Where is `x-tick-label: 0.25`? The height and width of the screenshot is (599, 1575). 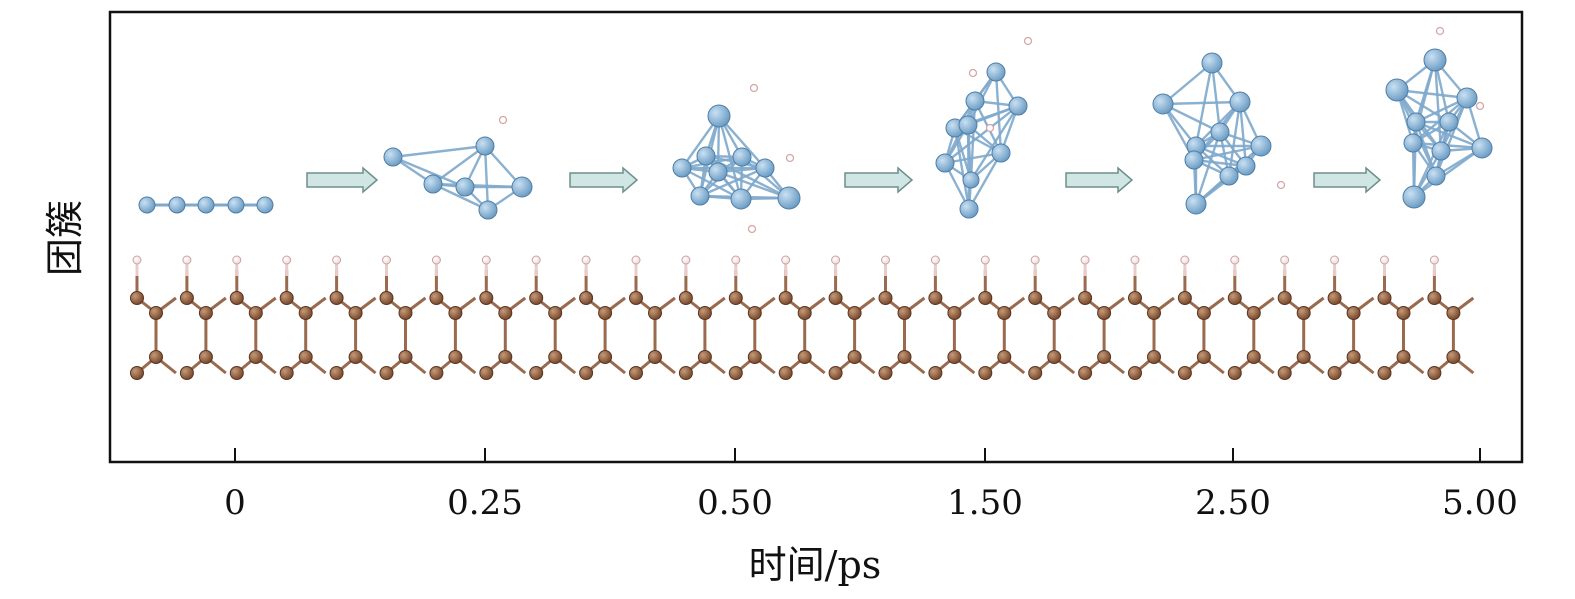 x-tick-label: 0.25 is located at coordinates (485, 503).